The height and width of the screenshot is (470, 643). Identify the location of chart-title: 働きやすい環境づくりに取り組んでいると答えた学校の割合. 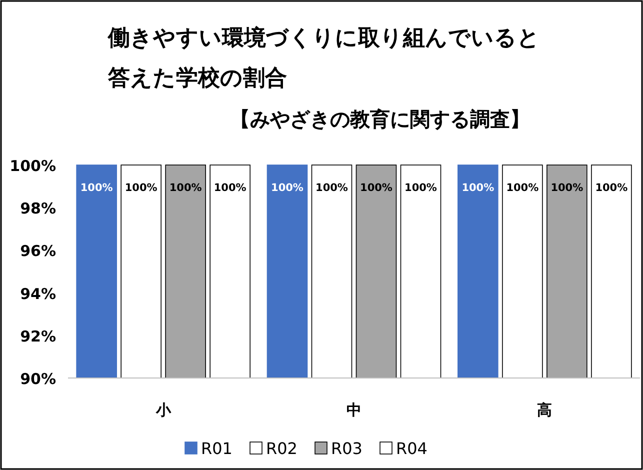
(323, 58).